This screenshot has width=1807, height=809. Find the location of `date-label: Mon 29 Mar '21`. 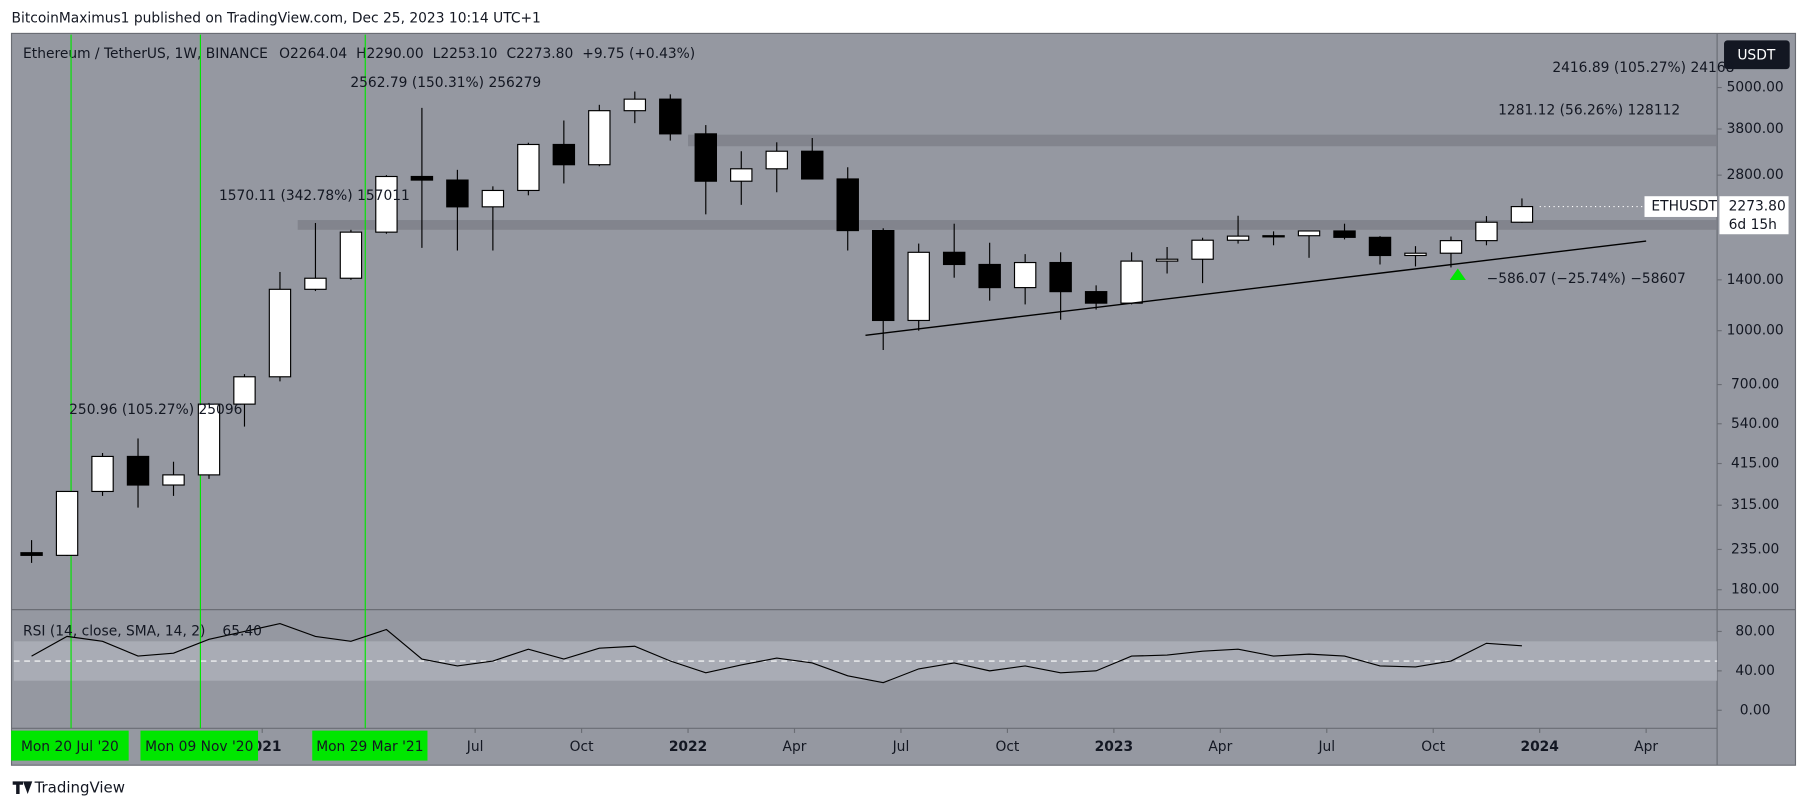

date-label: Mon 29 Mar '21 is located at coordinates (369, 747).